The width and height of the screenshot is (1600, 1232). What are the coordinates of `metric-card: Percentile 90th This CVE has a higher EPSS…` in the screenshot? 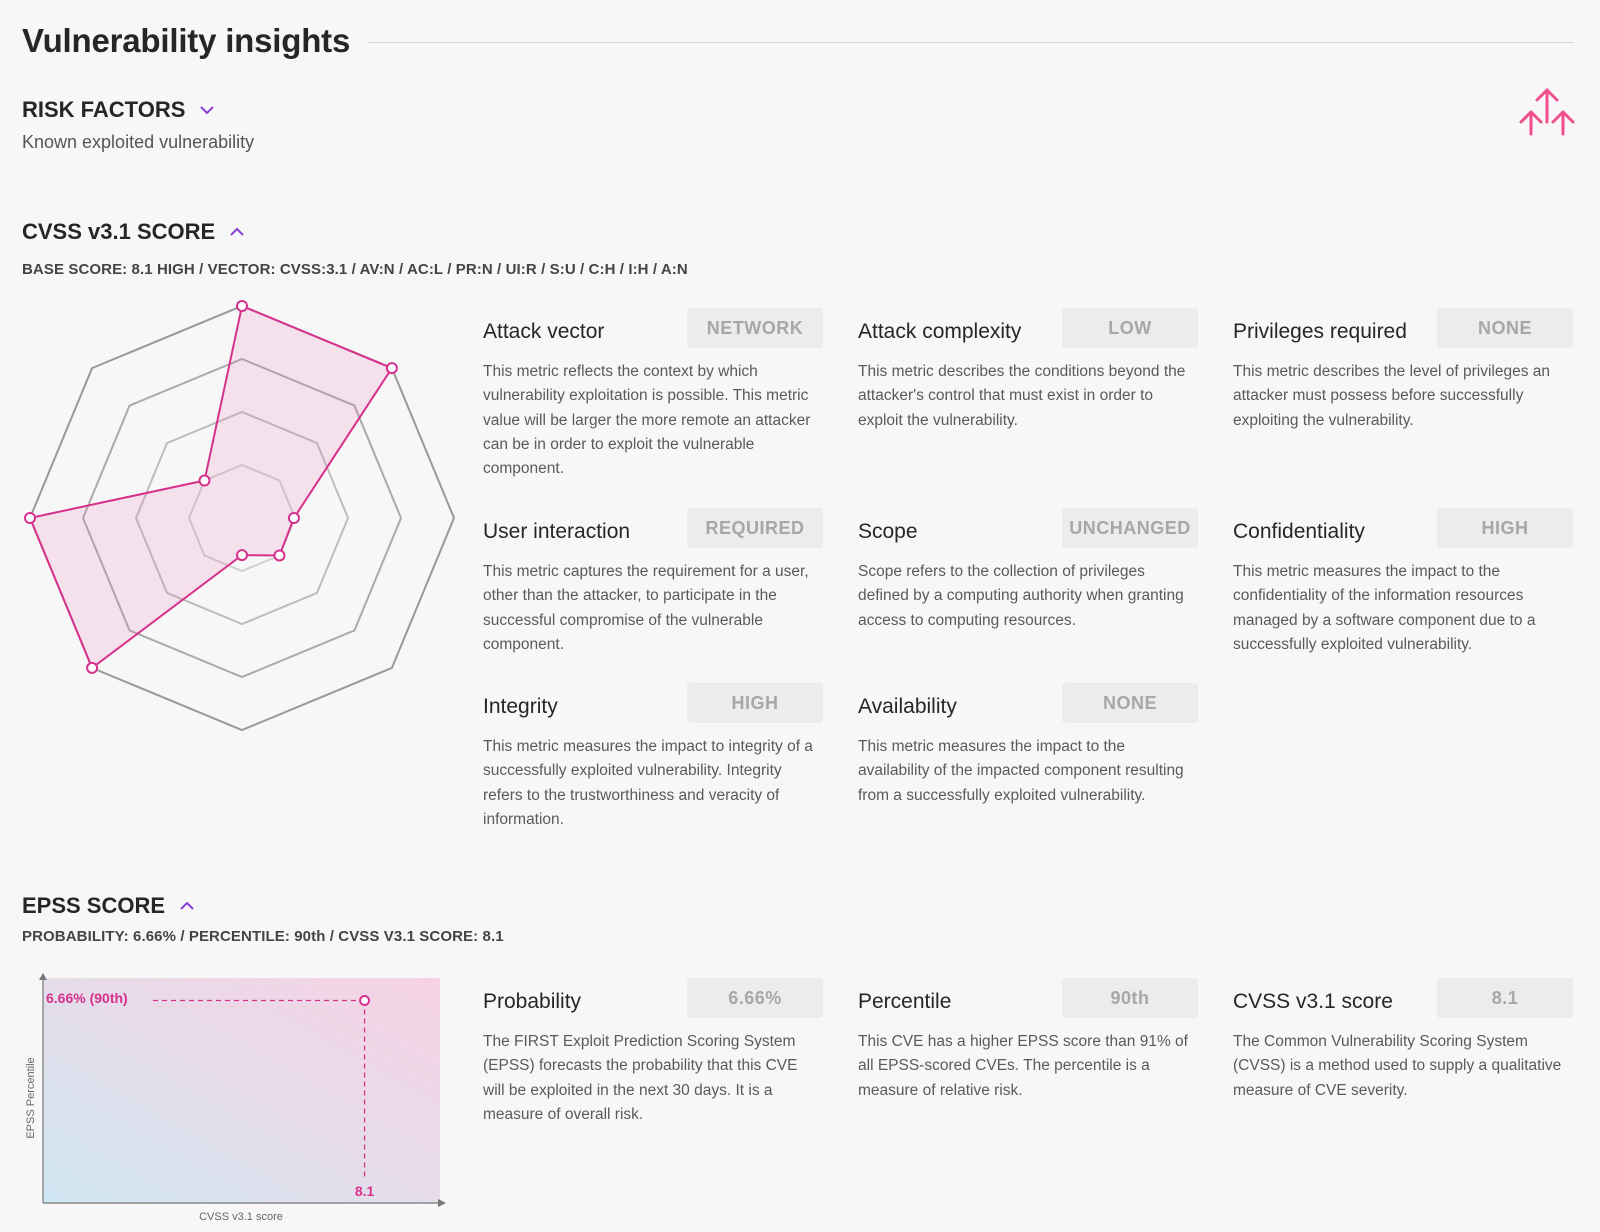 It's located at (1028, 1040).